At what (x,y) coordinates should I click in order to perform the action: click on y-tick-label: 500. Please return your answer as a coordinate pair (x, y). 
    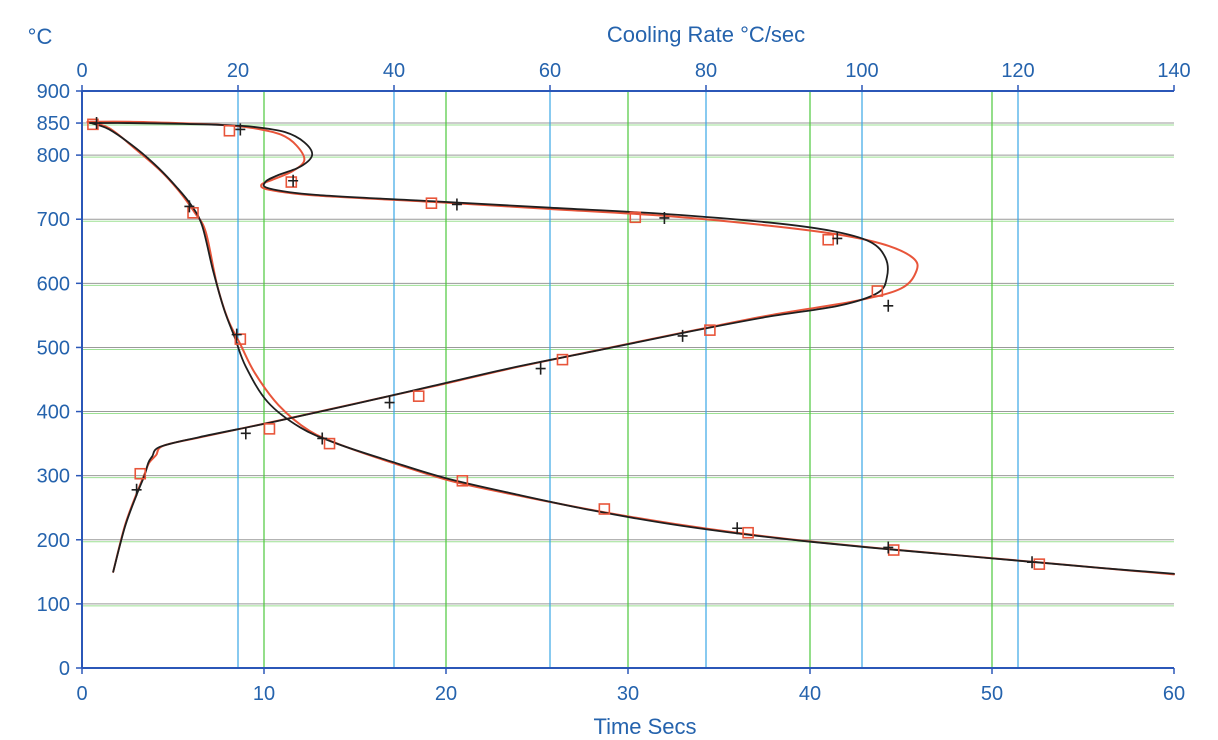
    Looking at the image, I should click on (53, 348).